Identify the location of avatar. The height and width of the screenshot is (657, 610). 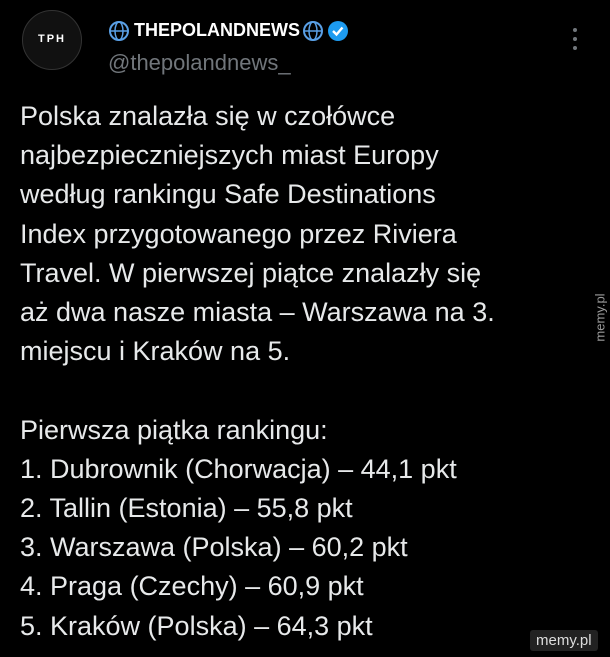
(52, 40).